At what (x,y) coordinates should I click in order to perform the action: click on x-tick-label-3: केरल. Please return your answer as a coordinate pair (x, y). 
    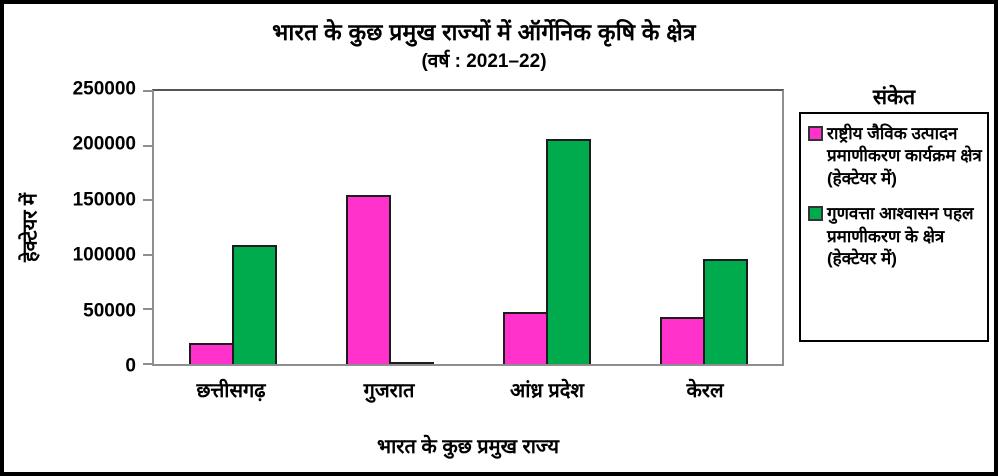
    Looking at the image, I should click on (705, 391).